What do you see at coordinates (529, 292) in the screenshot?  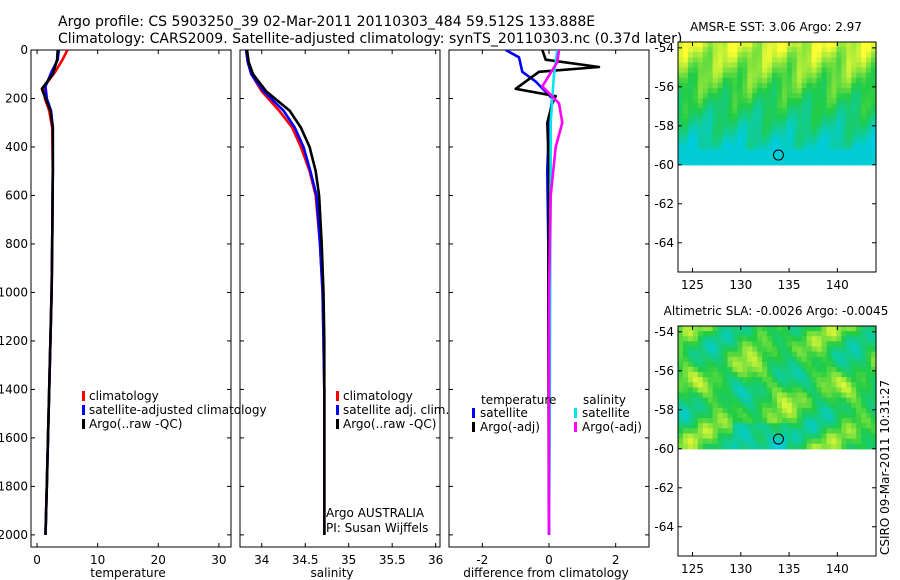 I see `difference-profile-series-temperature-satellite` at bounding box center [529, 292].